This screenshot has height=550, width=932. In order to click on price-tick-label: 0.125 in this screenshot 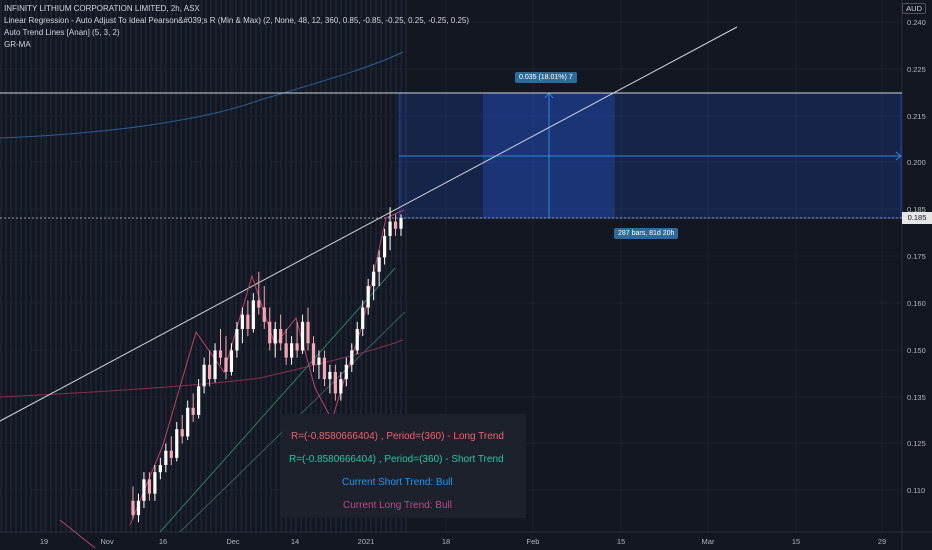, I will do `click(916, 443)`.